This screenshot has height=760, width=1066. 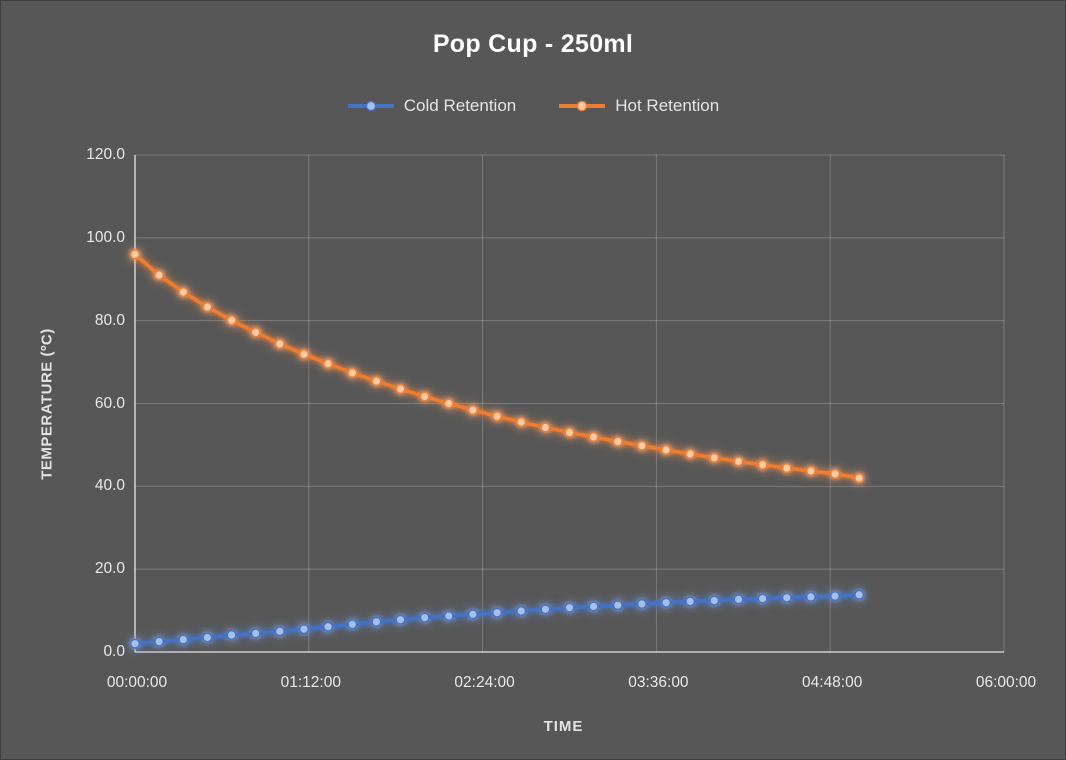 What do you see at coordinates (1006, 682) in the screenshot?
I see `x-tick-label: 06:00:00` at bounding box center [1006, 682].